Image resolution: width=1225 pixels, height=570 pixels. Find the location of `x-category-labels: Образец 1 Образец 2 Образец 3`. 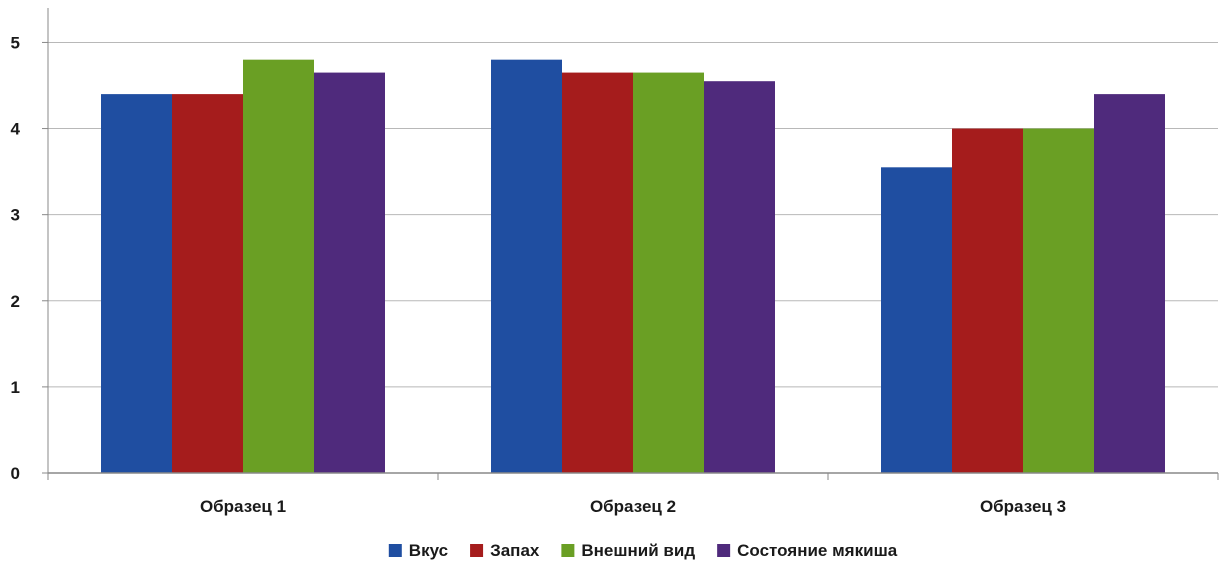

x-category-labels: Образец 1 Образец 2 Образец 3 is located at coordinates (633, 506).